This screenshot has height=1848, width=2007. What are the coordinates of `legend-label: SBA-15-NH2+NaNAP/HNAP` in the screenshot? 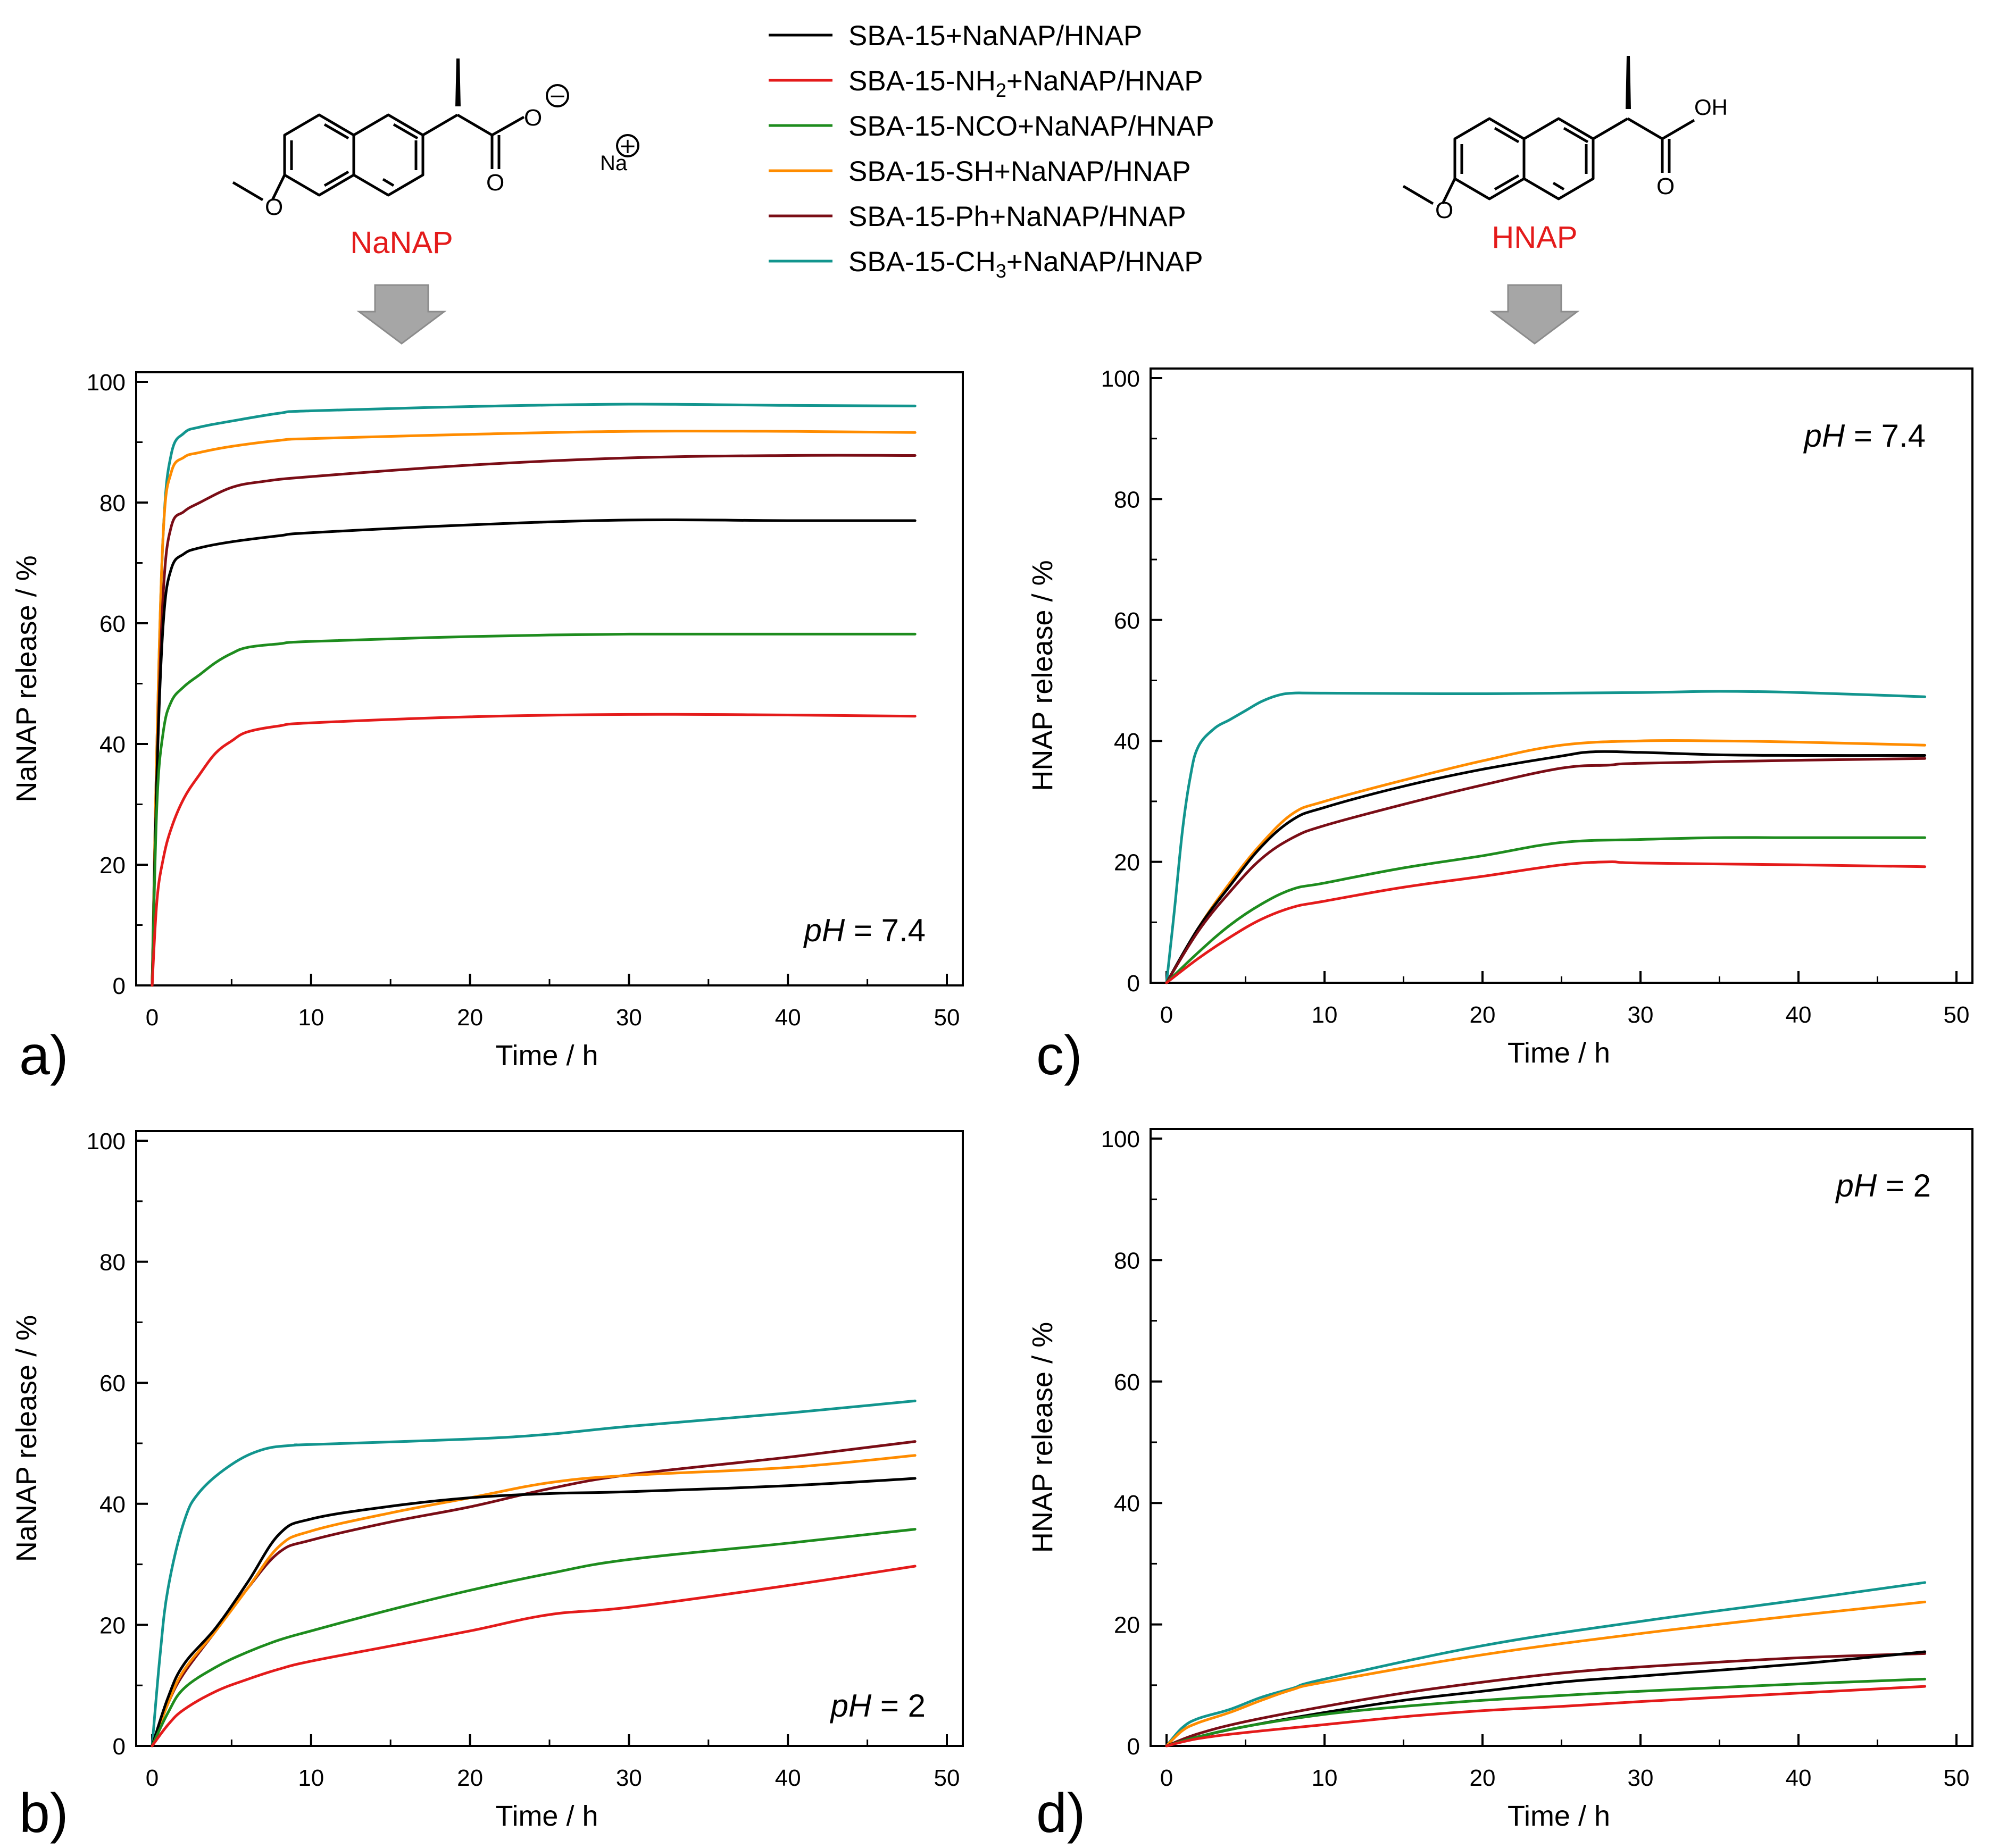 It's located at (1025, 83).